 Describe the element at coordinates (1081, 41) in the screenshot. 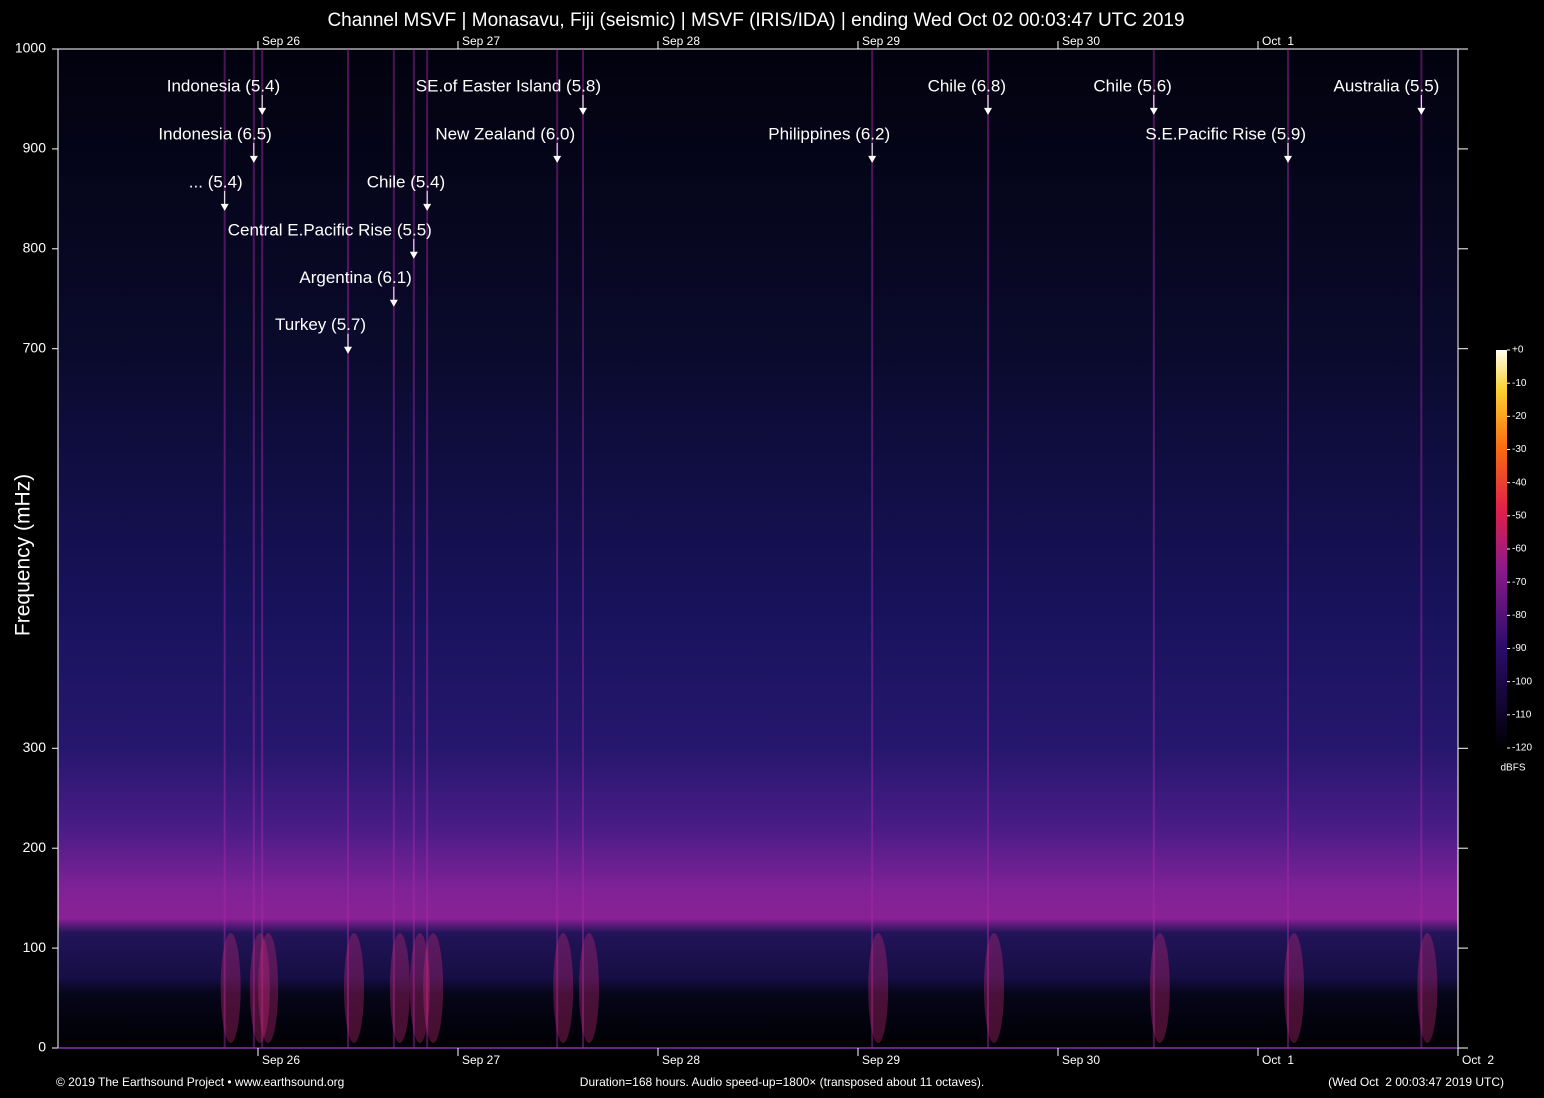

I see `top-x-tick-label: Sep 30` at that location.